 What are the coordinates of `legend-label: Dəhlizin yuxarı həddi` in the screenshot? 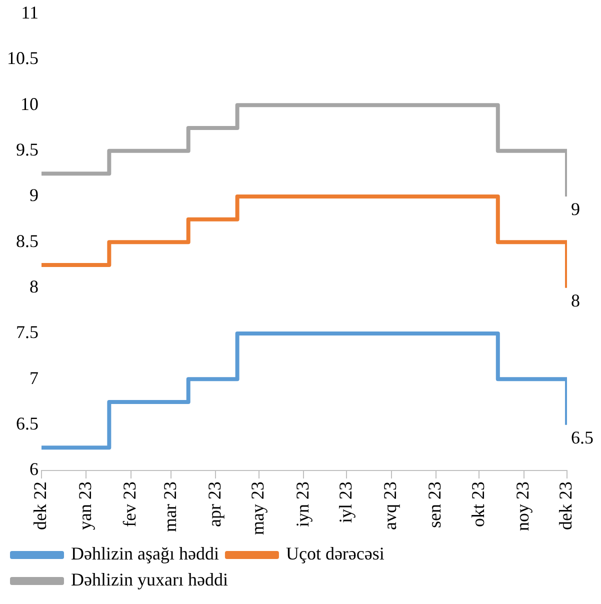 It's located at (149, 580).